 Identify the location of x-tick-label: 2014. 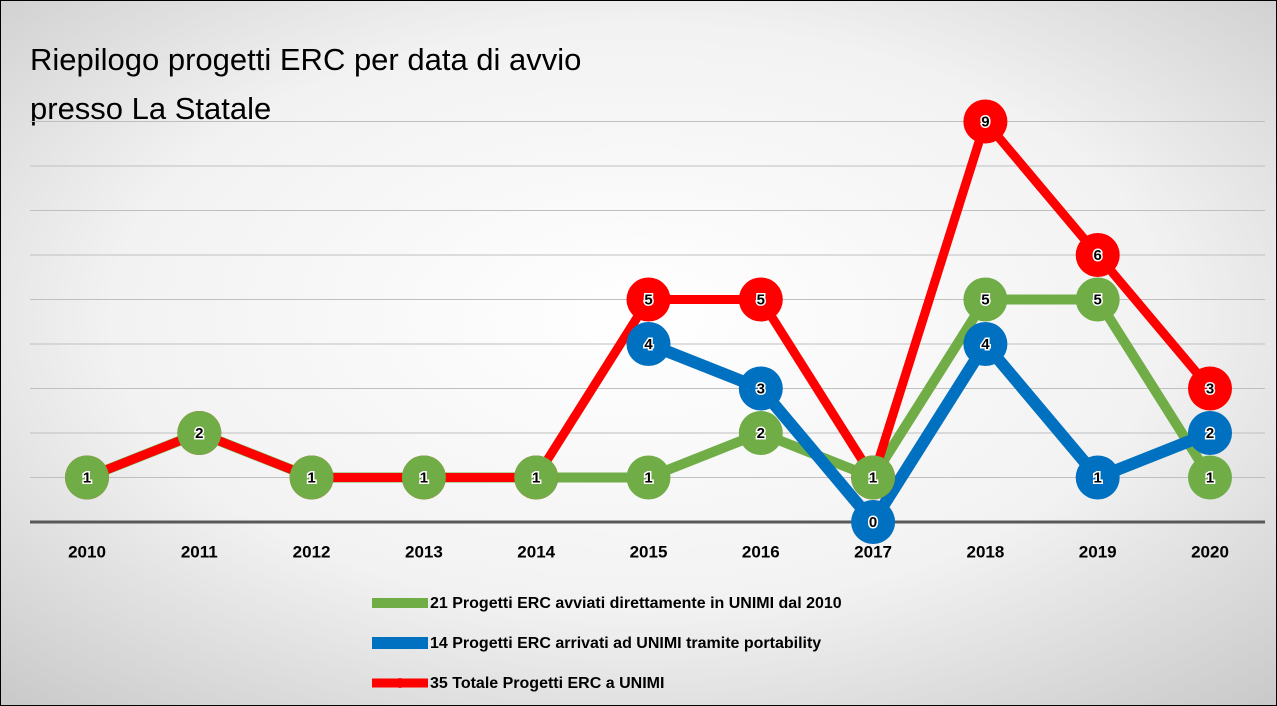
(536, 551).